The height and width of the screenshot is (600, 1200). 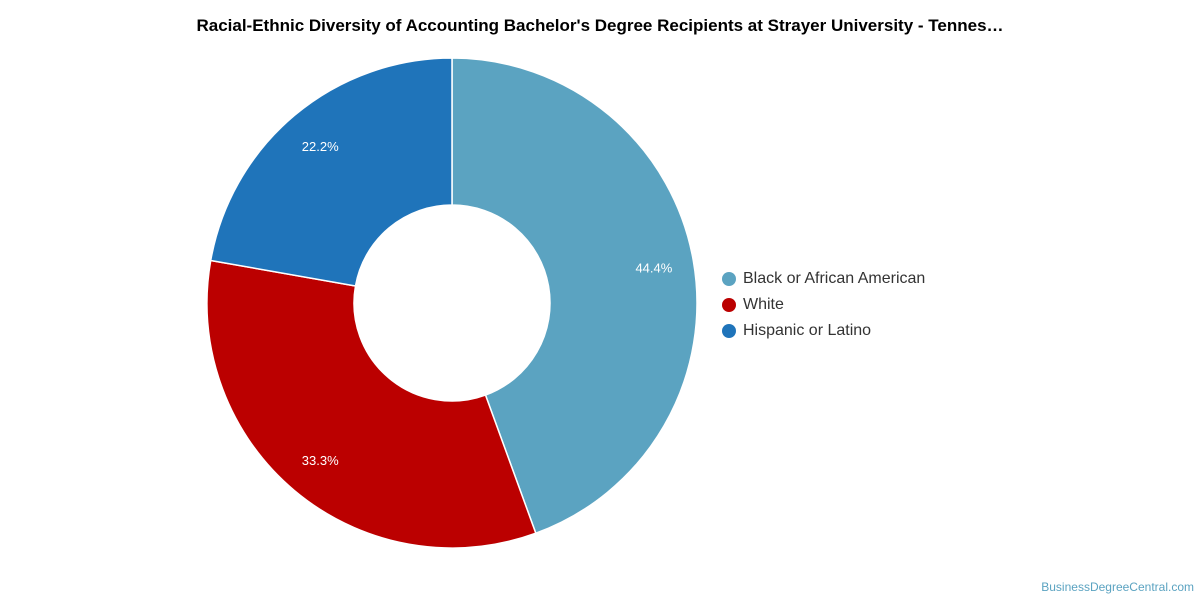 I want to click on legend-label: White, so click(x=763, y=304).